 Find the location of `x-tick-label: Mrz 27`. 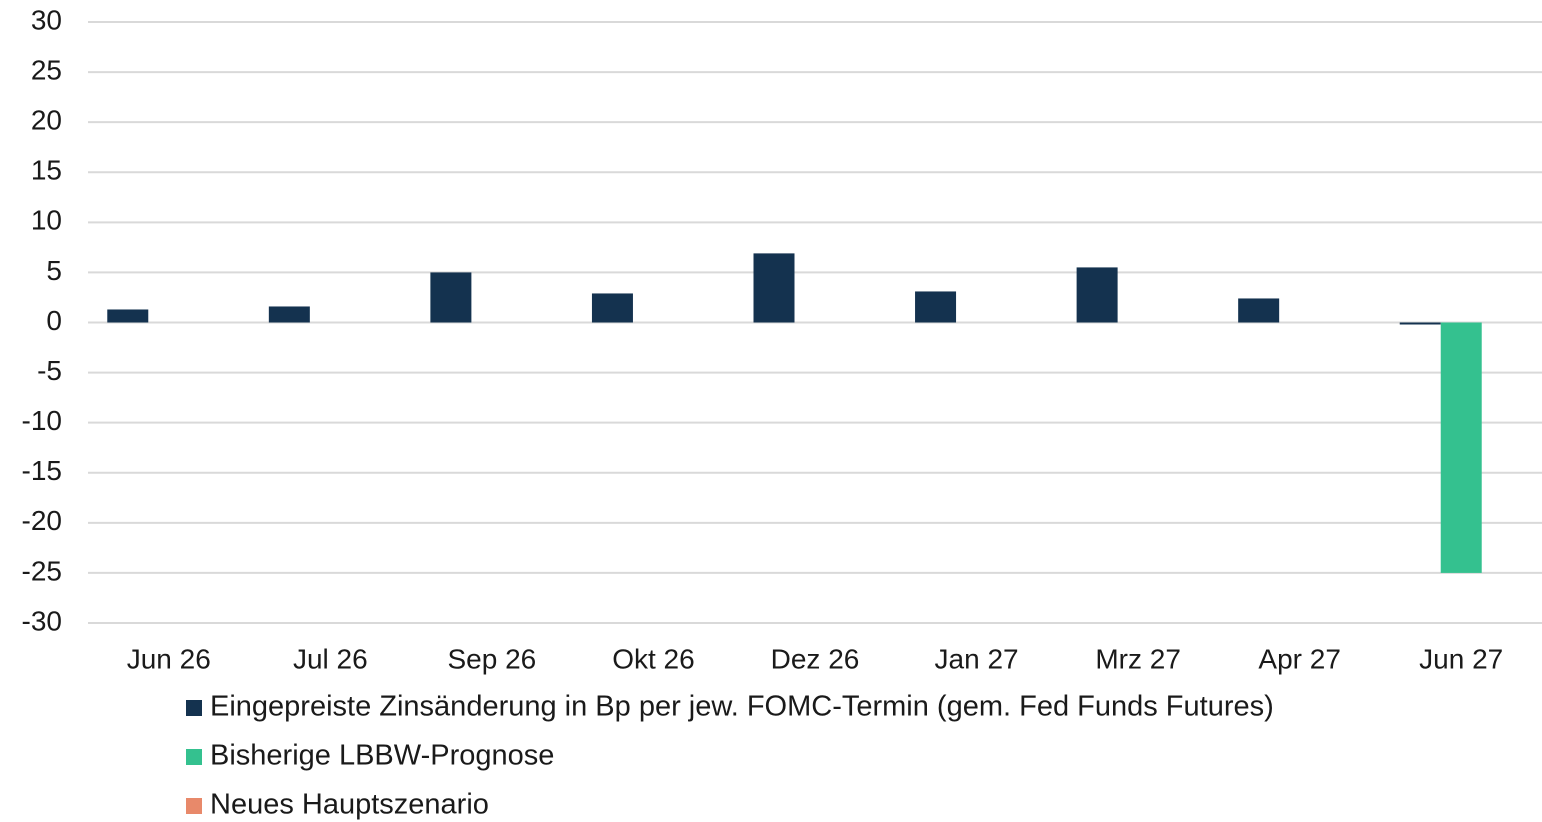

x-tick-label: Mrz 27 is located at coordinates (1138, 658).